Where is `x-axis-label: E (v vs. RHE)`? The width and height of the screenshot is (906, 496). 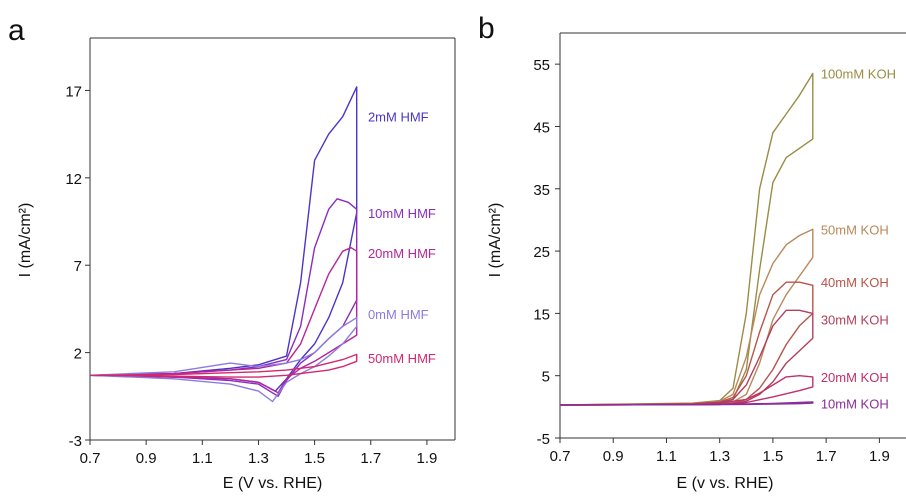 x-axis-label: E (v vs. RHE) is located at coordinates (725, 483).